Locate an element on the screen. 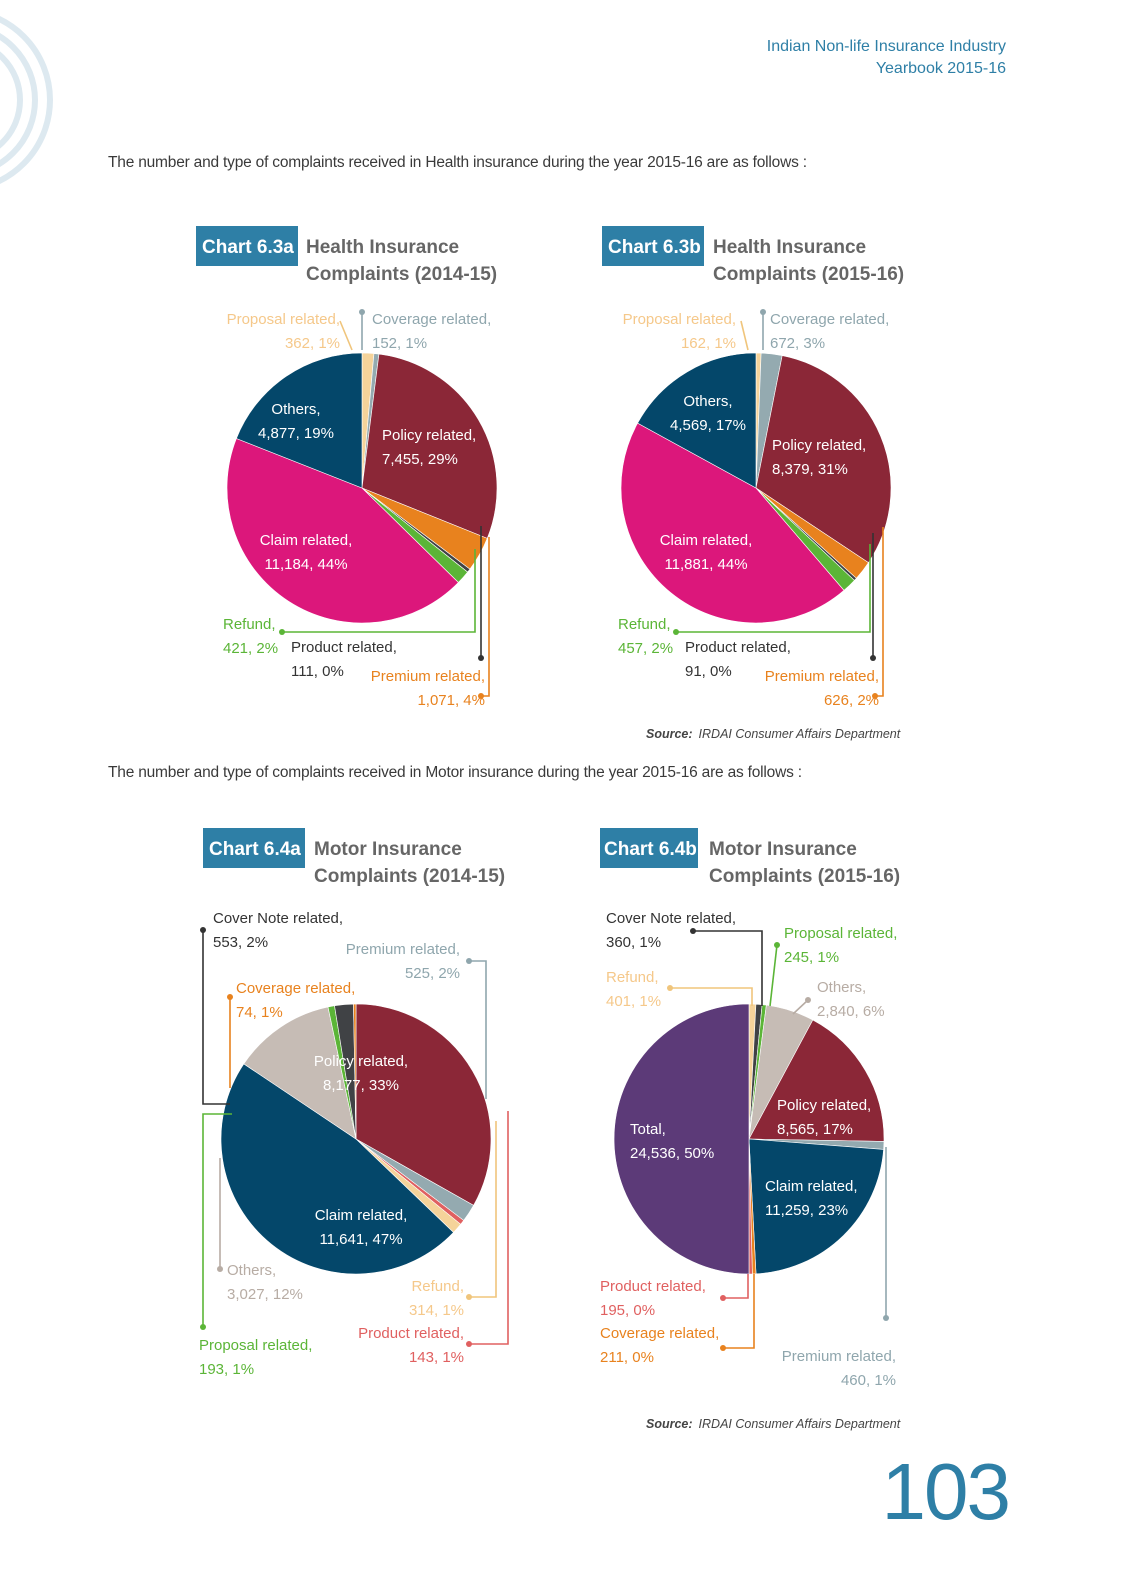 The image size is (1121, 1578). slice-label-proposal-related: Proposal related, 245, 1% is located at coordinates (840, 945).